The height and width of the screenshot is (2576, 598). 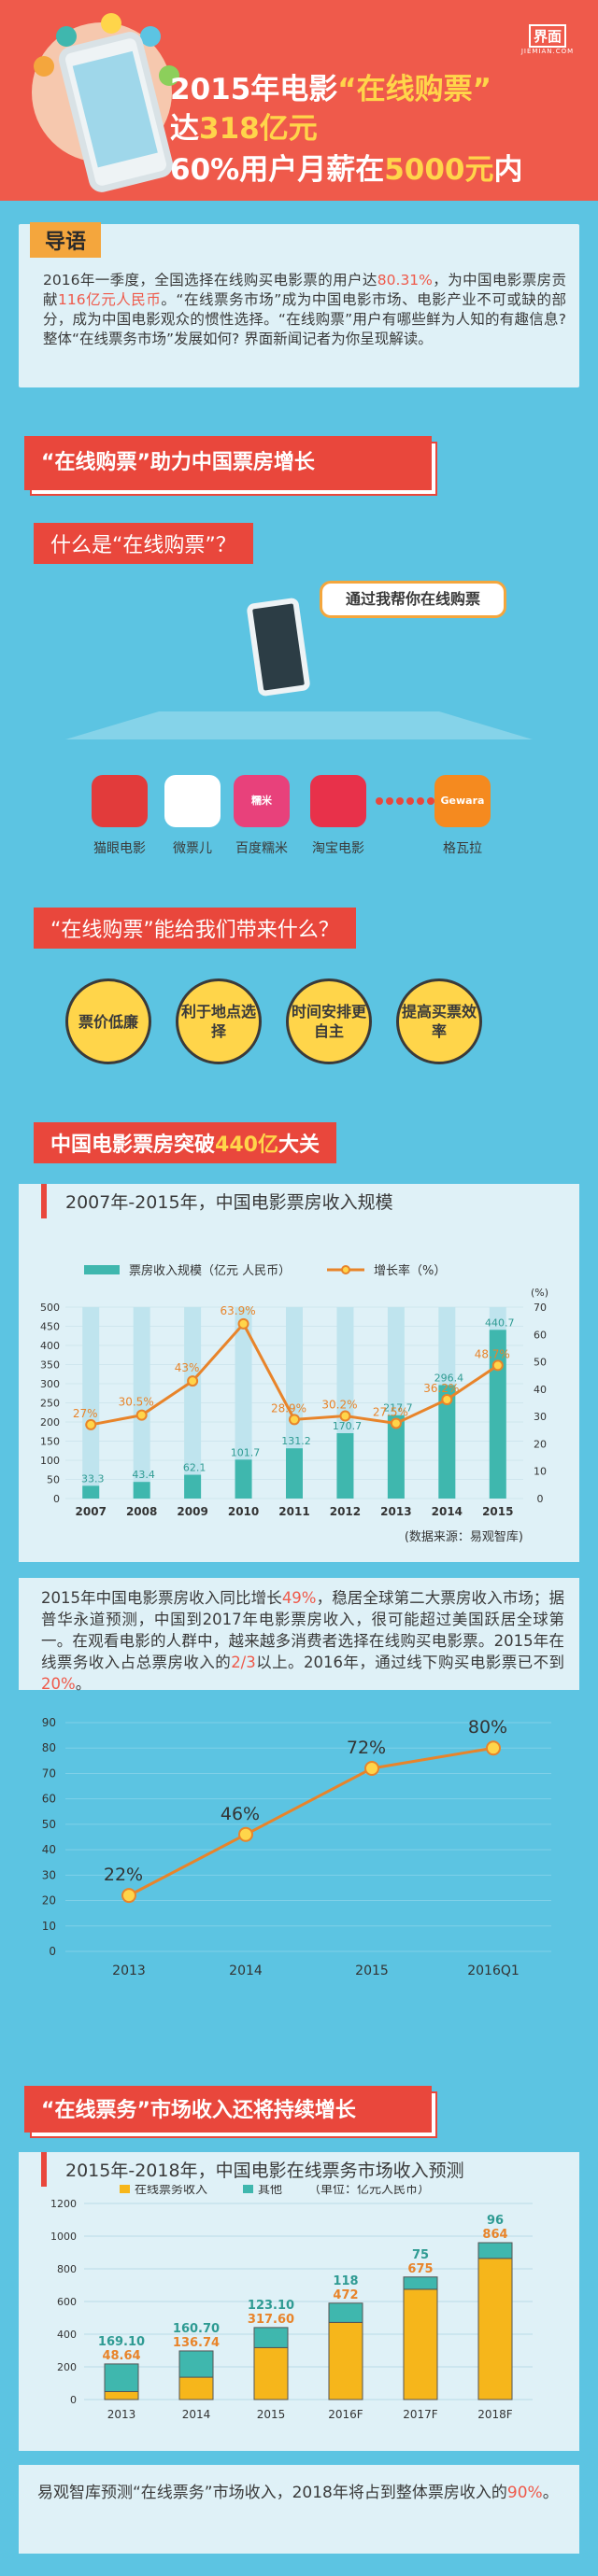 I want to click on legend-label: 增长率（%）, so click(x=410, y=1270).